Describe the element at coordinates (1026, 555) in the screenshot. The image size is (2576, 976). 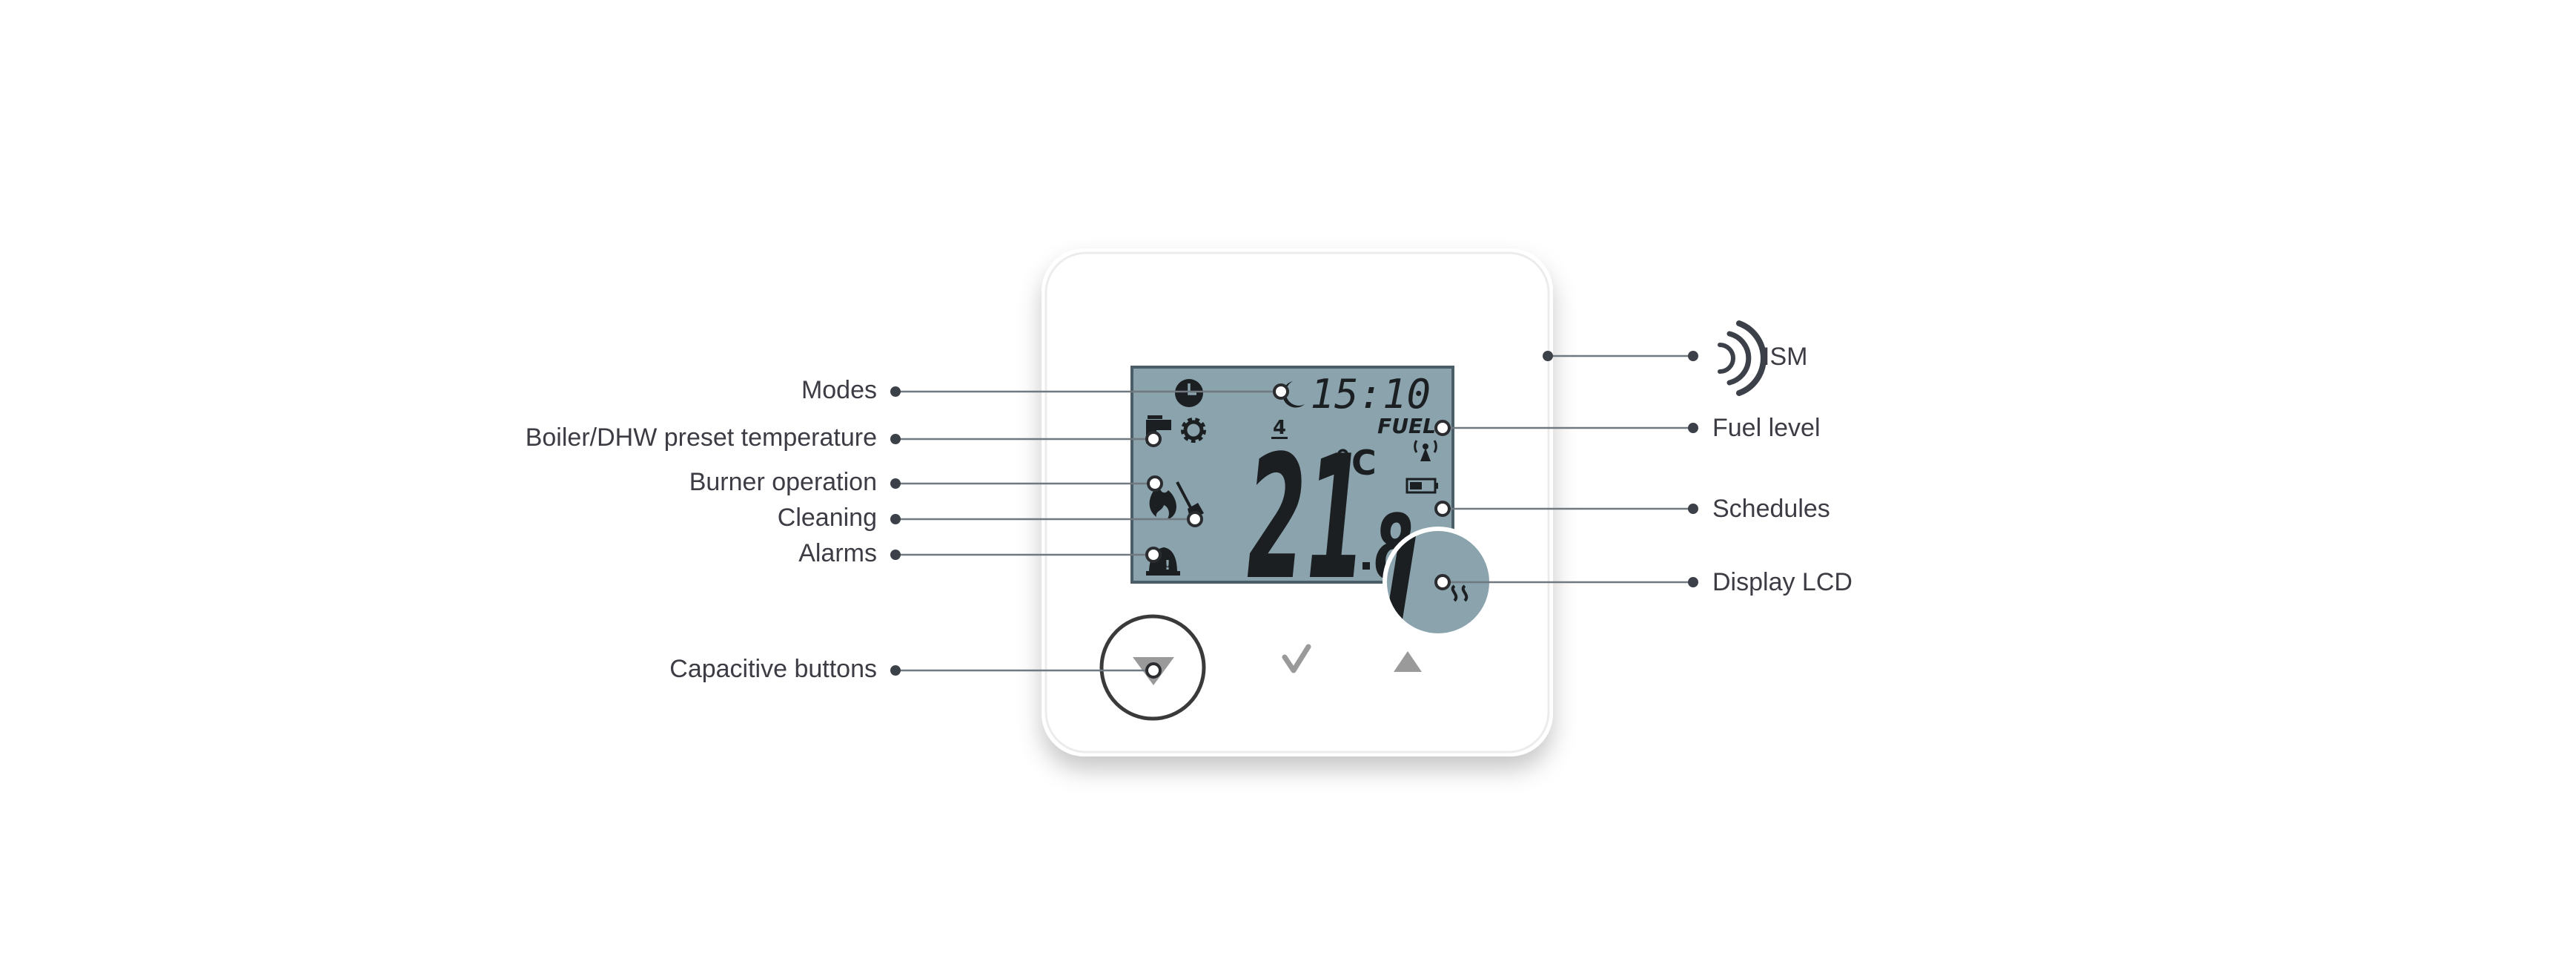
I see `leader-alarms` at that location.